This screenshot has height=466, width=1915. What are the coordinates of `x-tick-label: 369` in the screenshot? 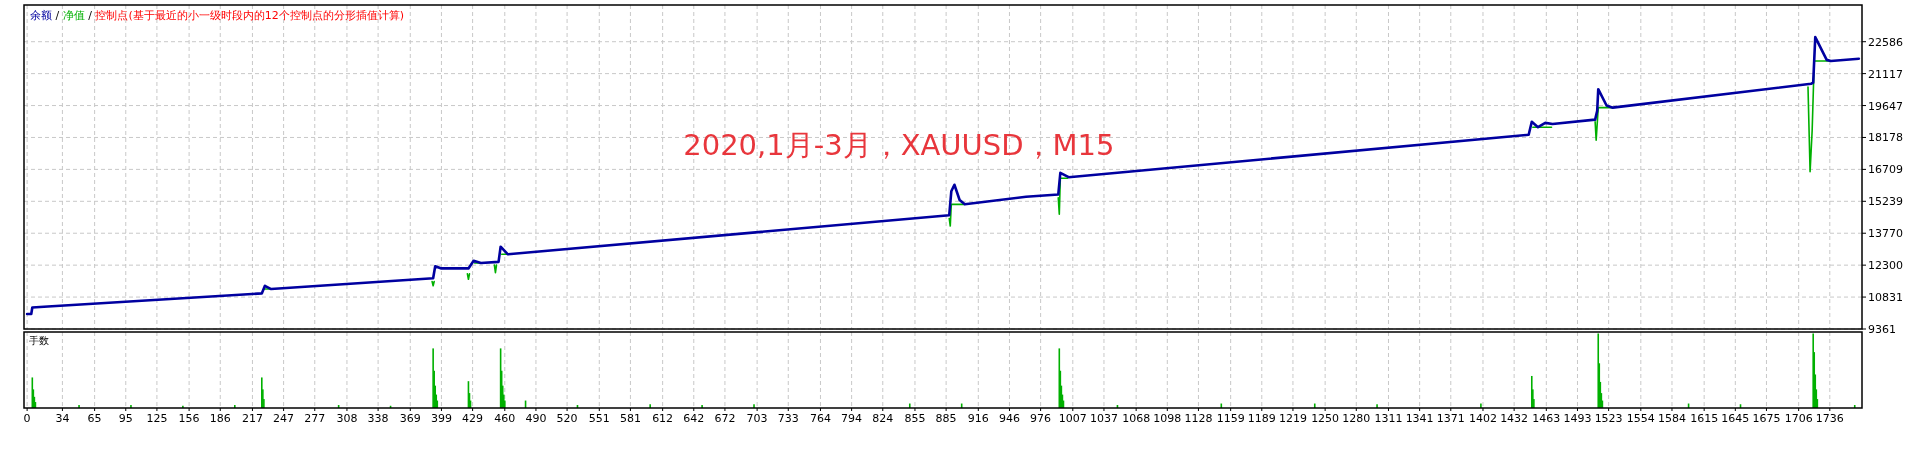 It's located at (410, 418).